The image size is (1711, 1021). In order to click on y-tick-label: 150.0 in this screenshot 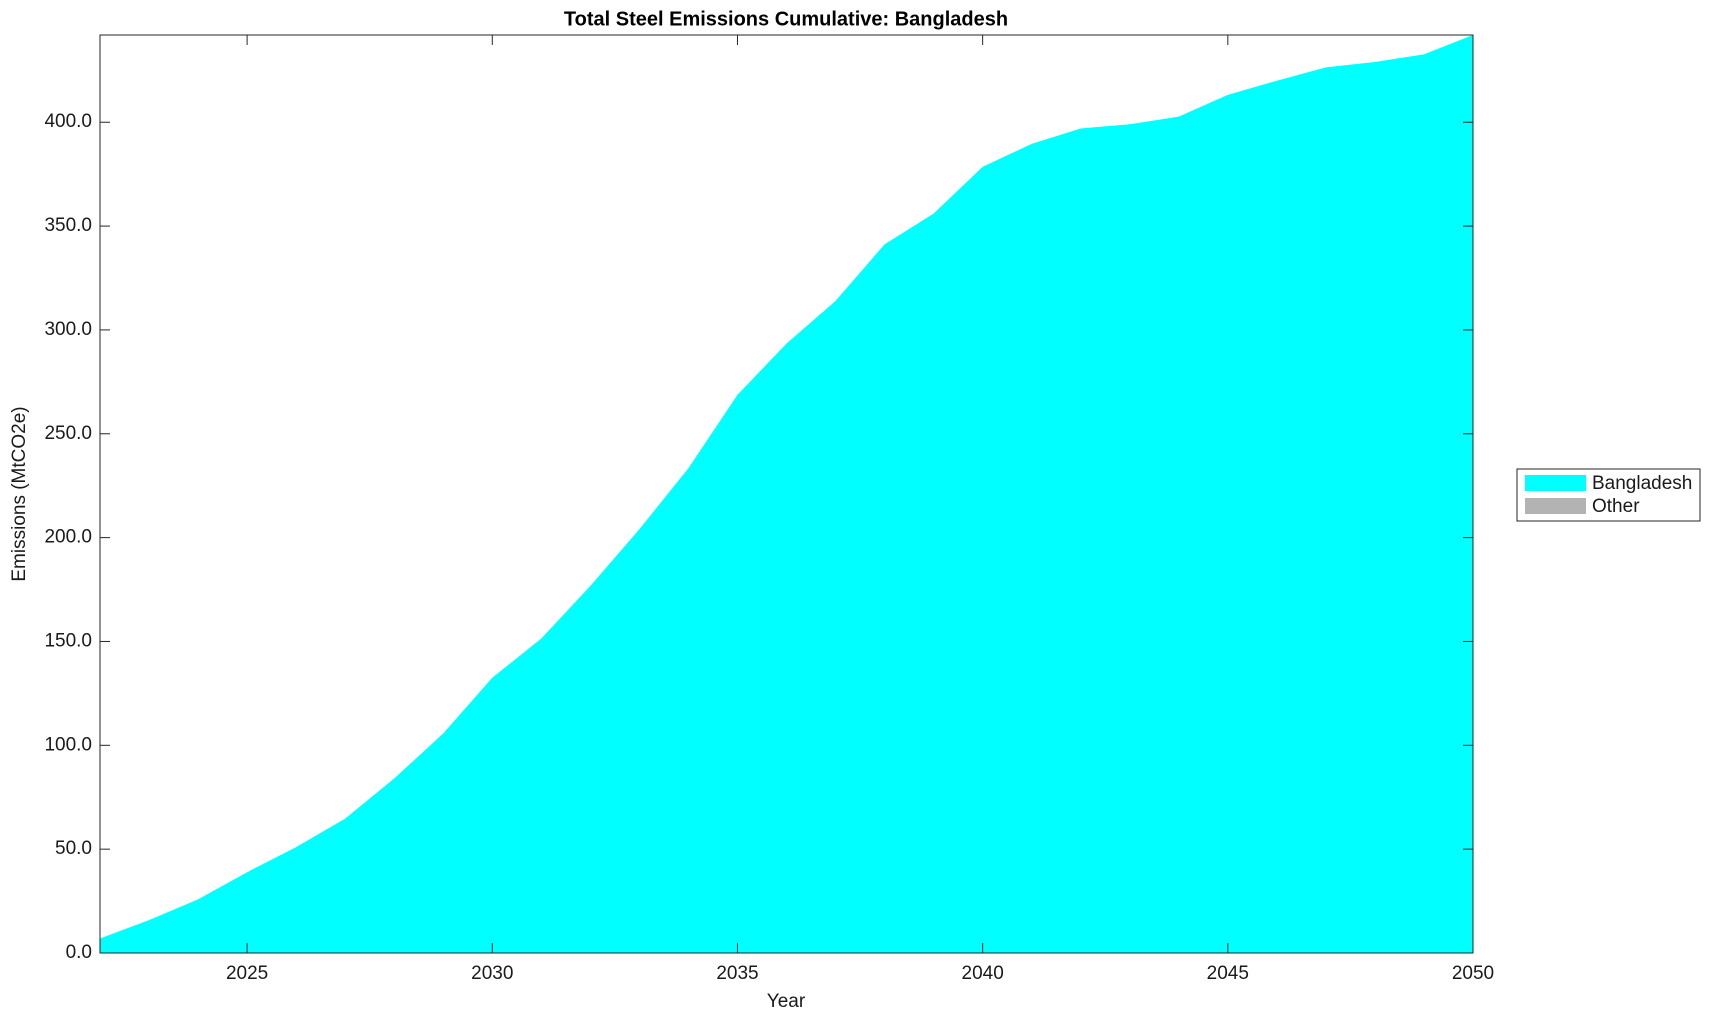, I will do `click(68, 640)`.